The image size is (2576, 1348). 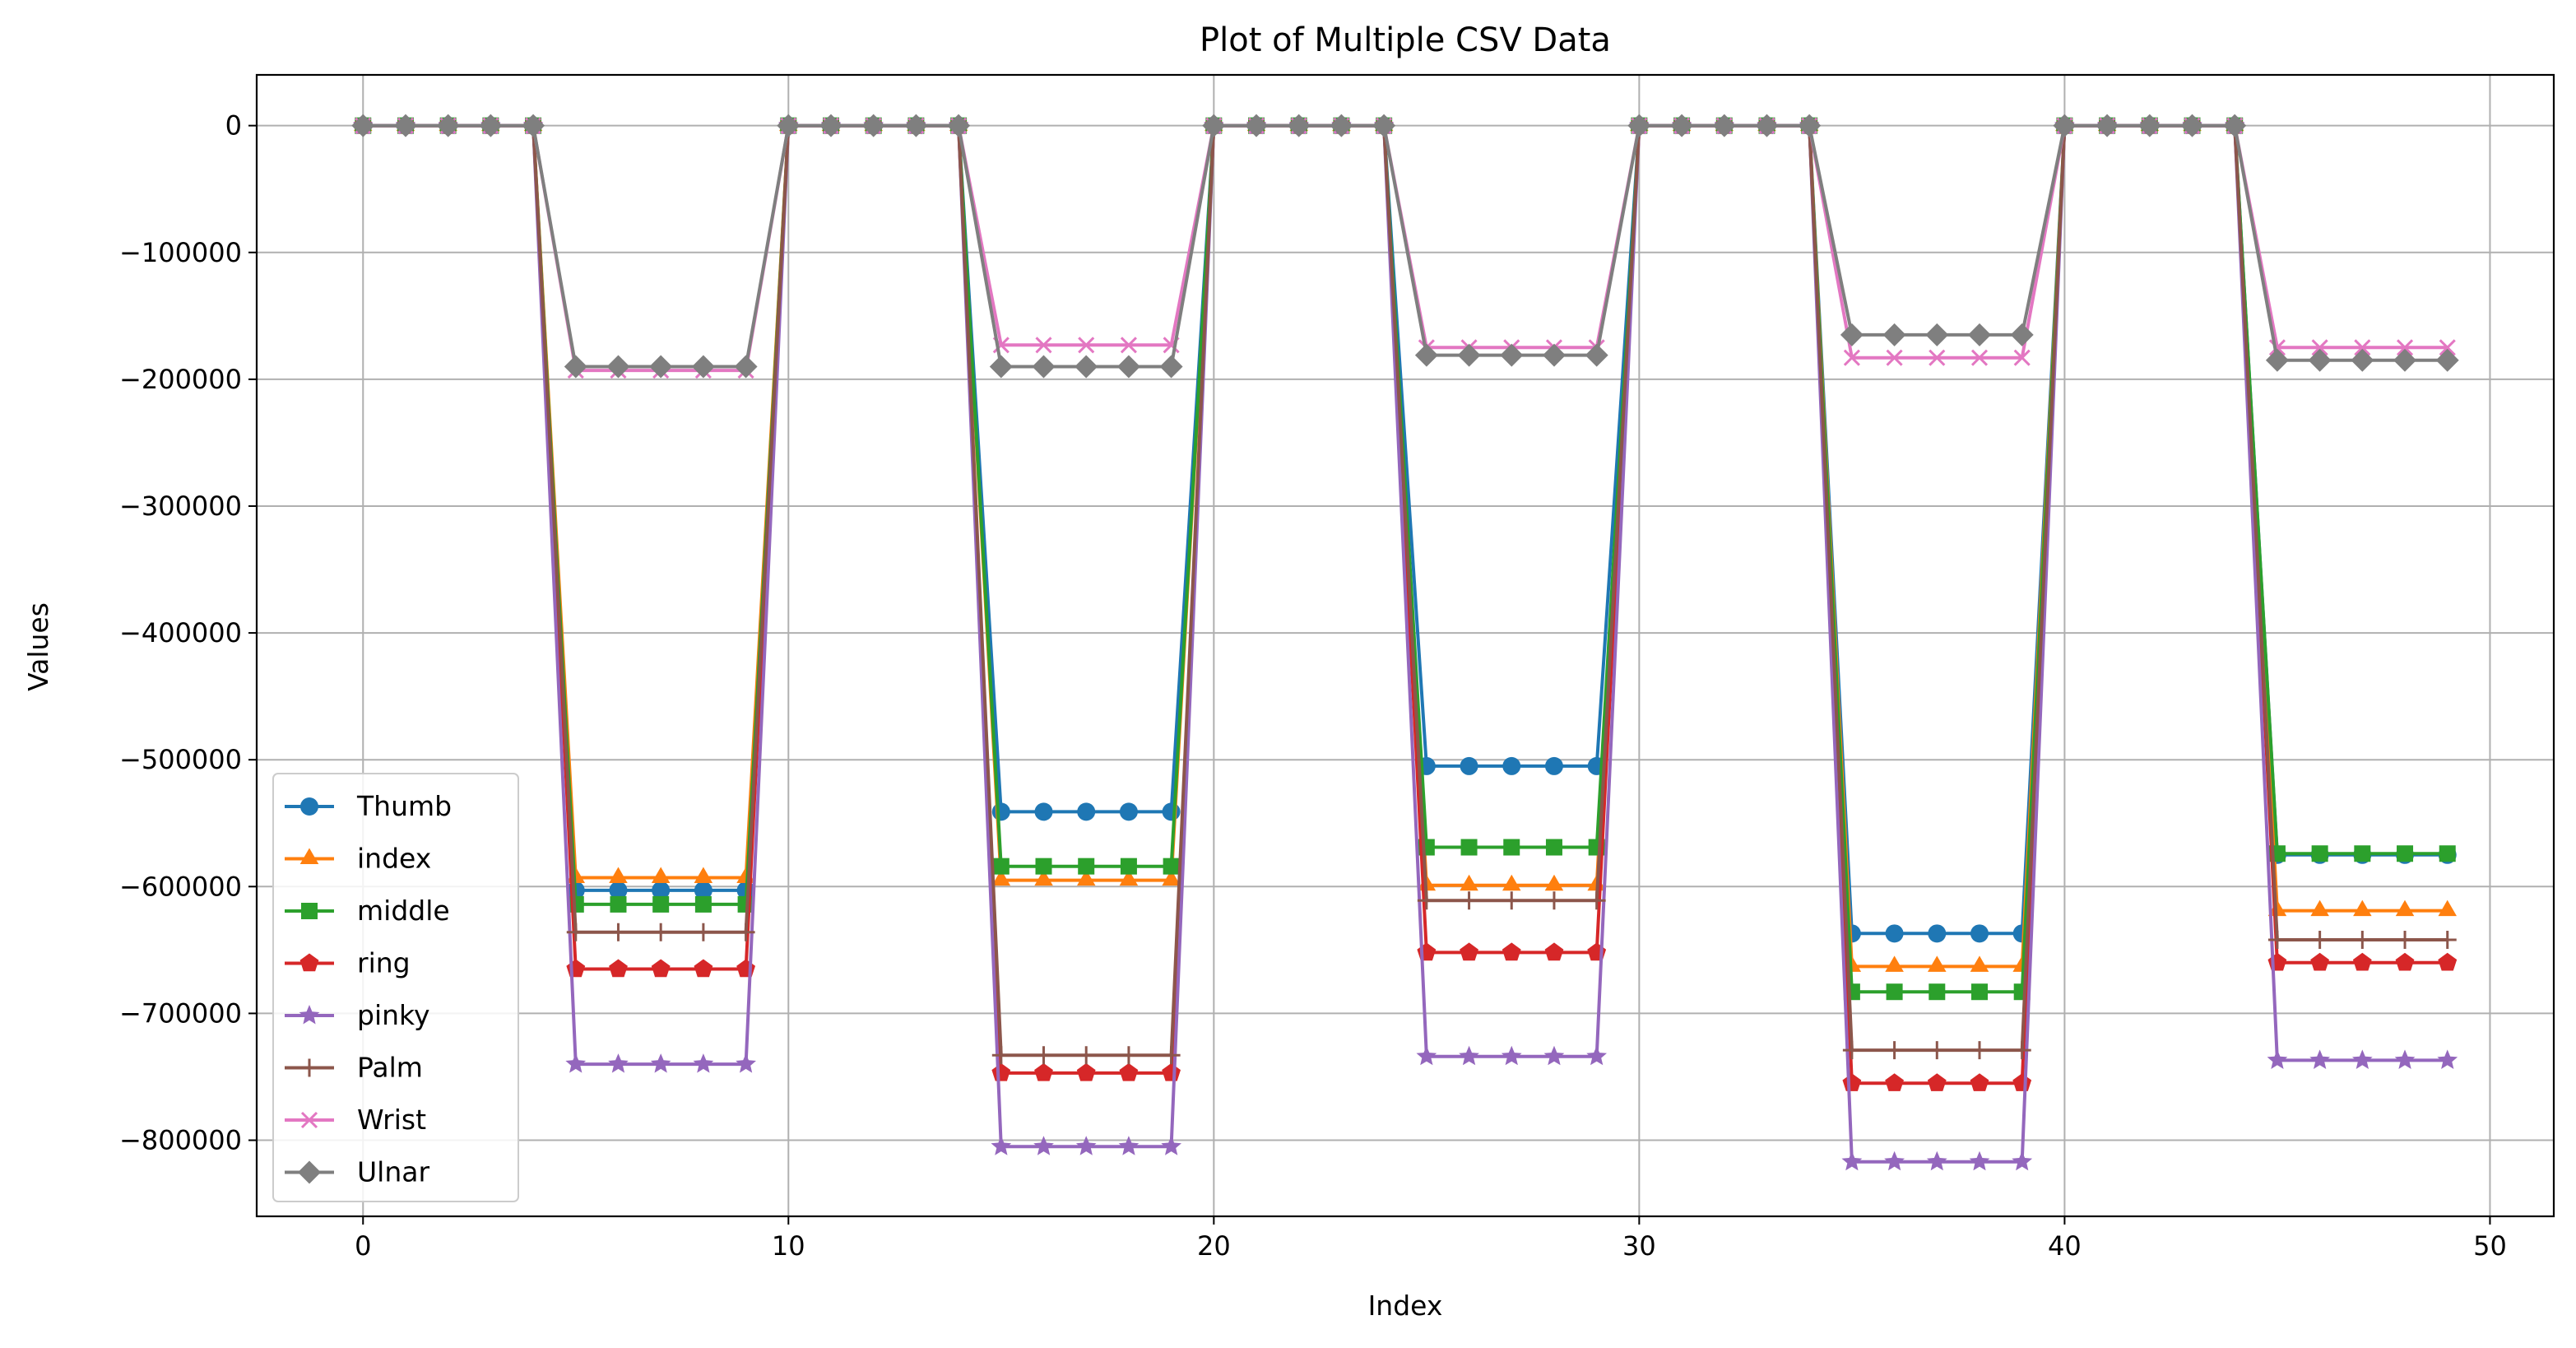 What do you see at coordinates (180, 759) in the screenshot?
I see `y-tick-label: −500000` at bounding box center [180, 759].